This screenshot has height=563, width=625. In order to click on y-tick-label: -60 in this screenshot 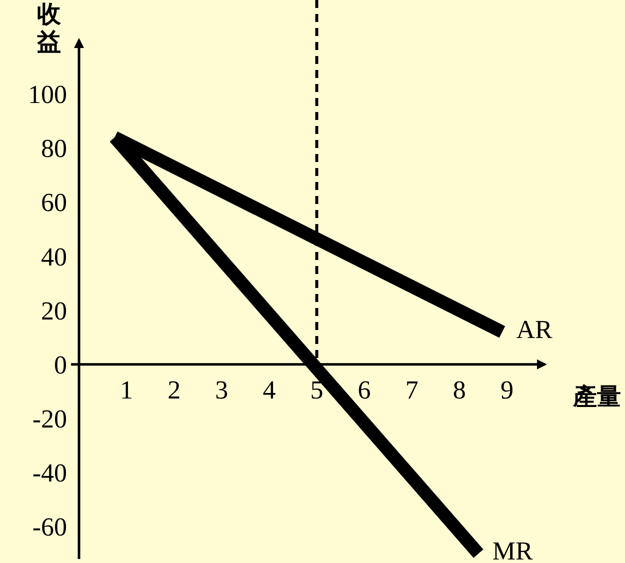, I will do `click(49, 527)`.